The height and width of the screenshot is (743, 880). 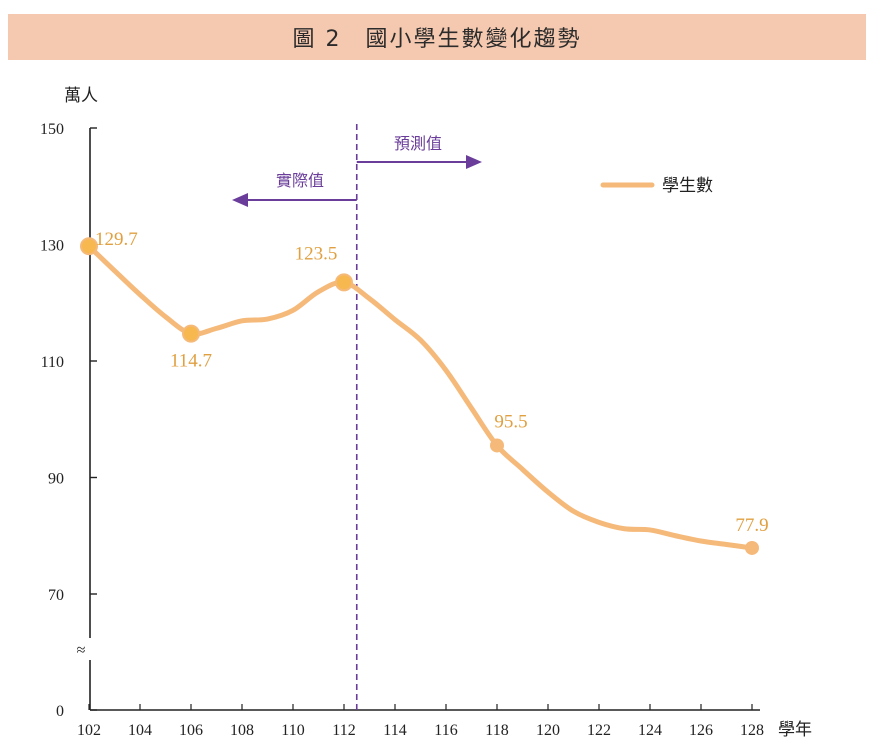 What do you see at coordinates (52, 362) in the screenshot?
I see `y-tick-label: 110` at bounding box center [52, 362].